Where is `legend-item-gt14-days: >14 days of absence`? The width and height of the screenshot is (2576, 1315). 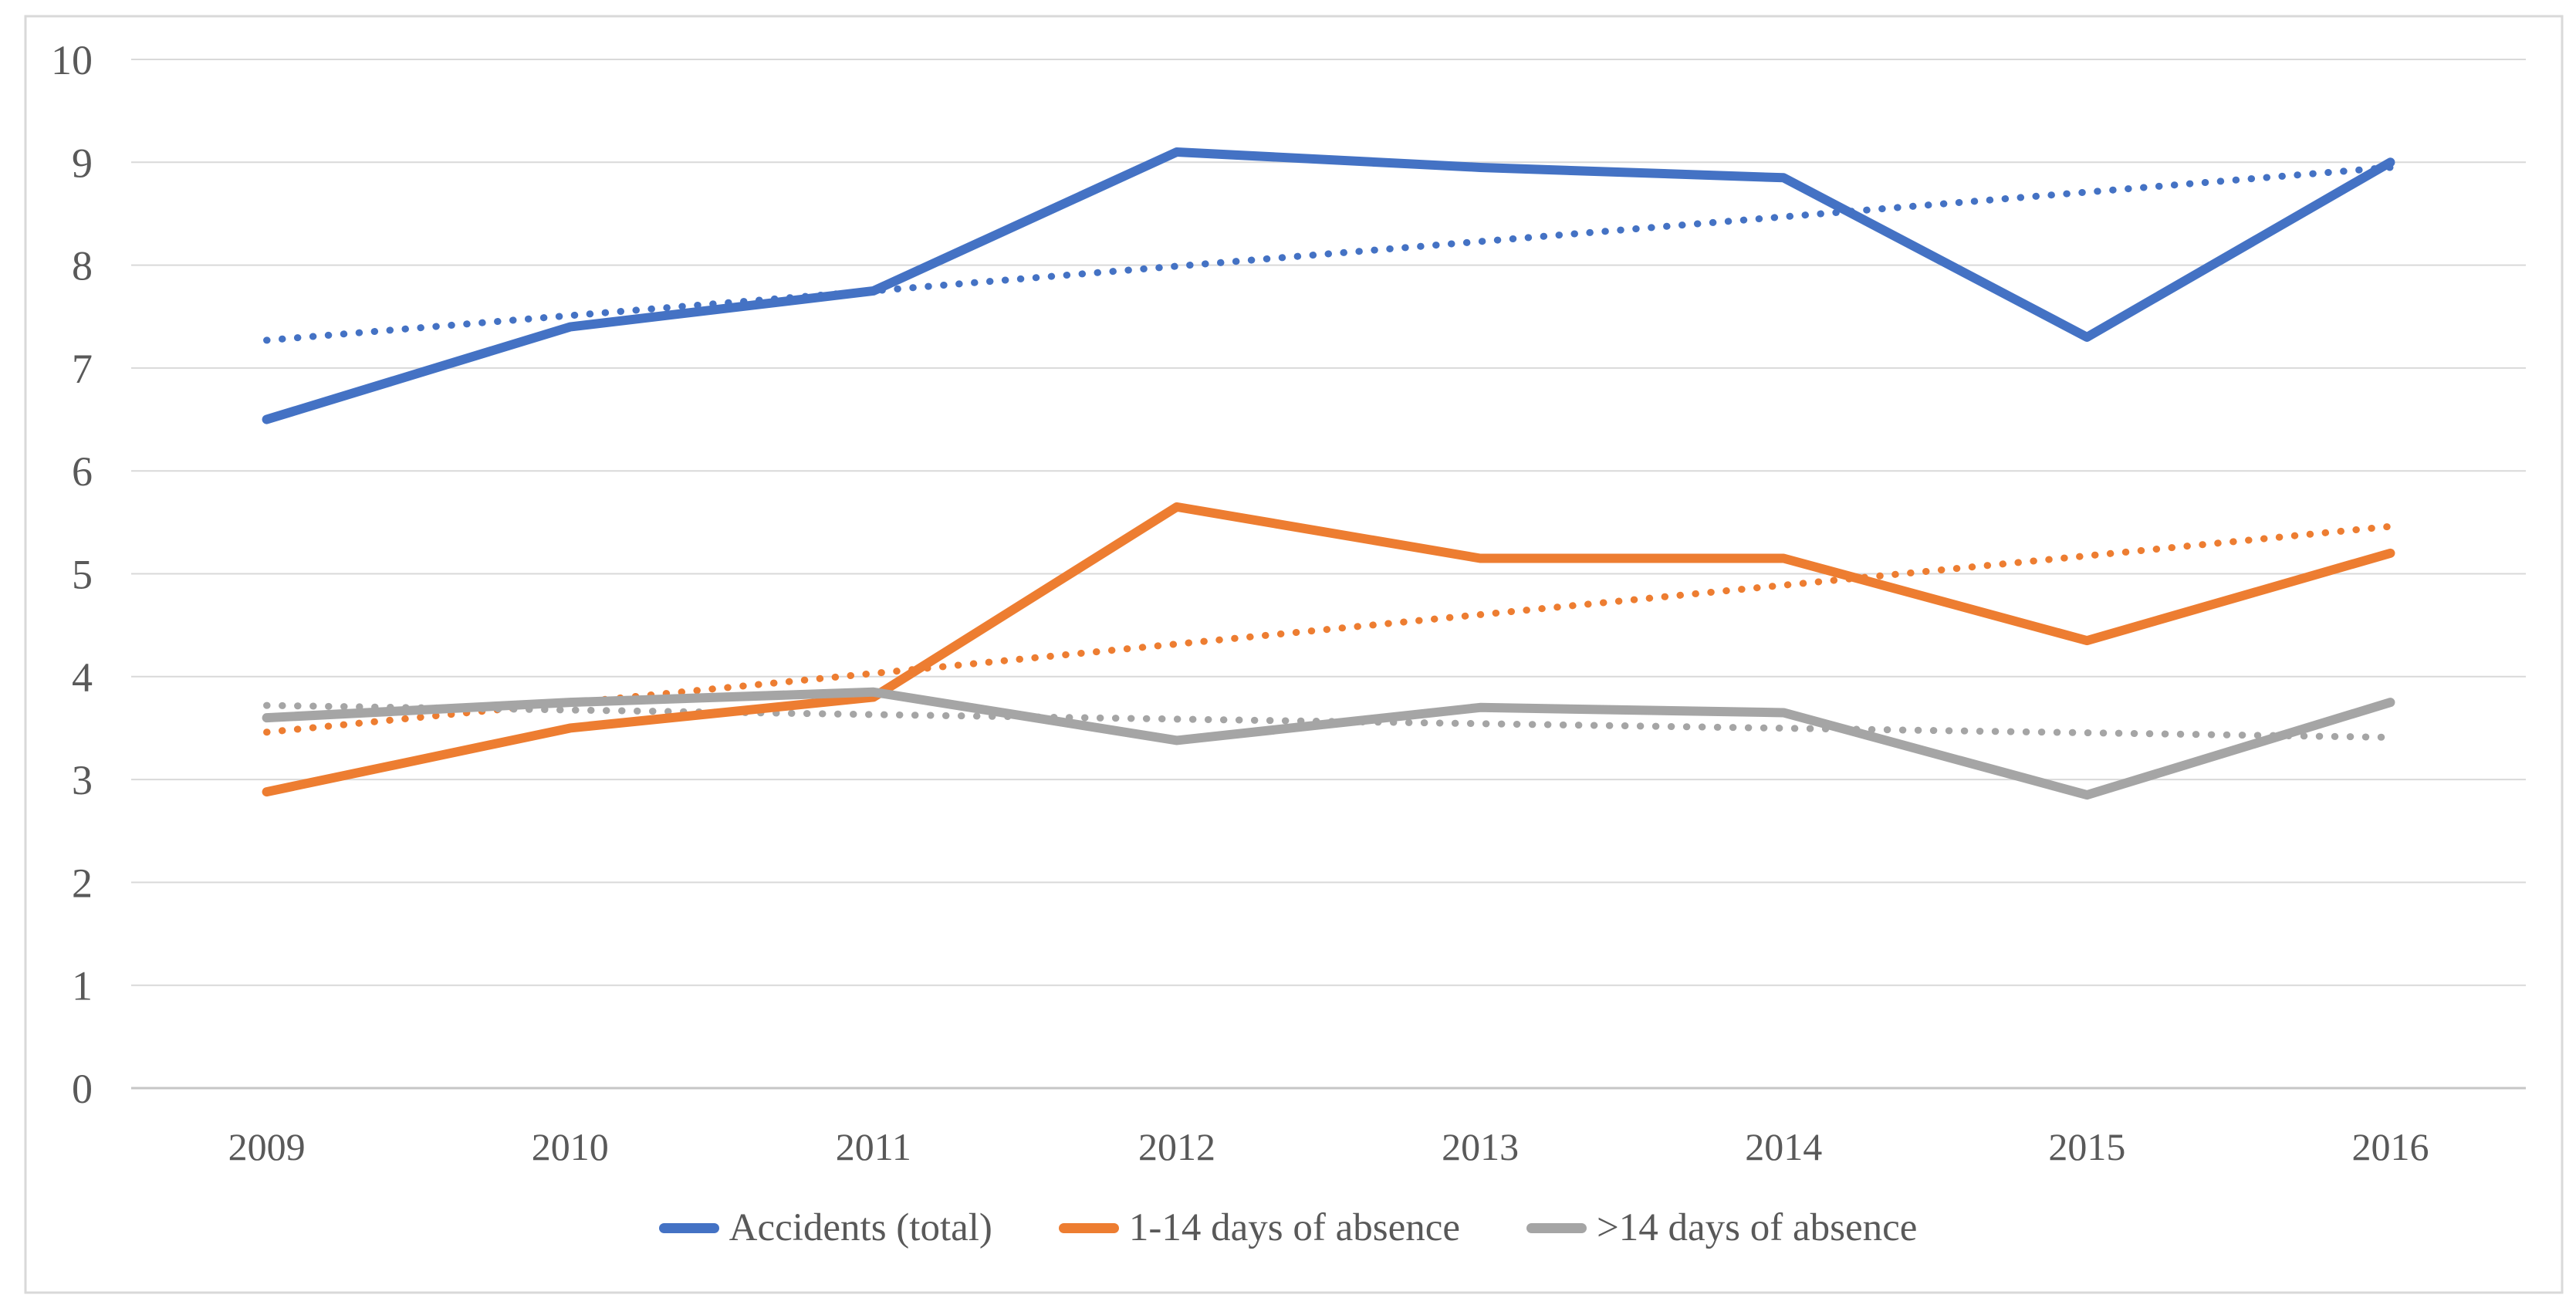
legend-item-gt14-days: >14 days of absence is located at coordinates (1721, 1228).